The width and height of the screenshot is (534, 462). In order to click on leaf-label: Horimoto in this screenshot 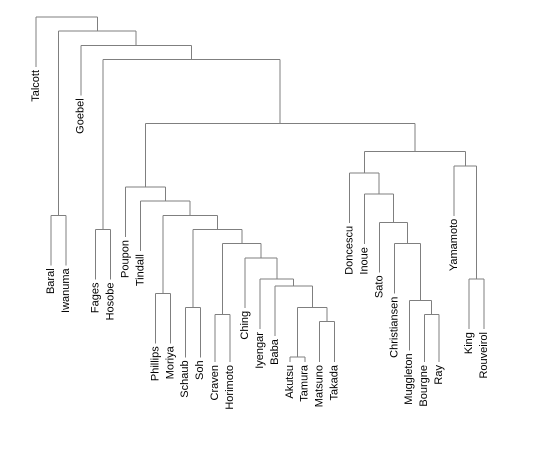, I will do `click(230, 387)`.